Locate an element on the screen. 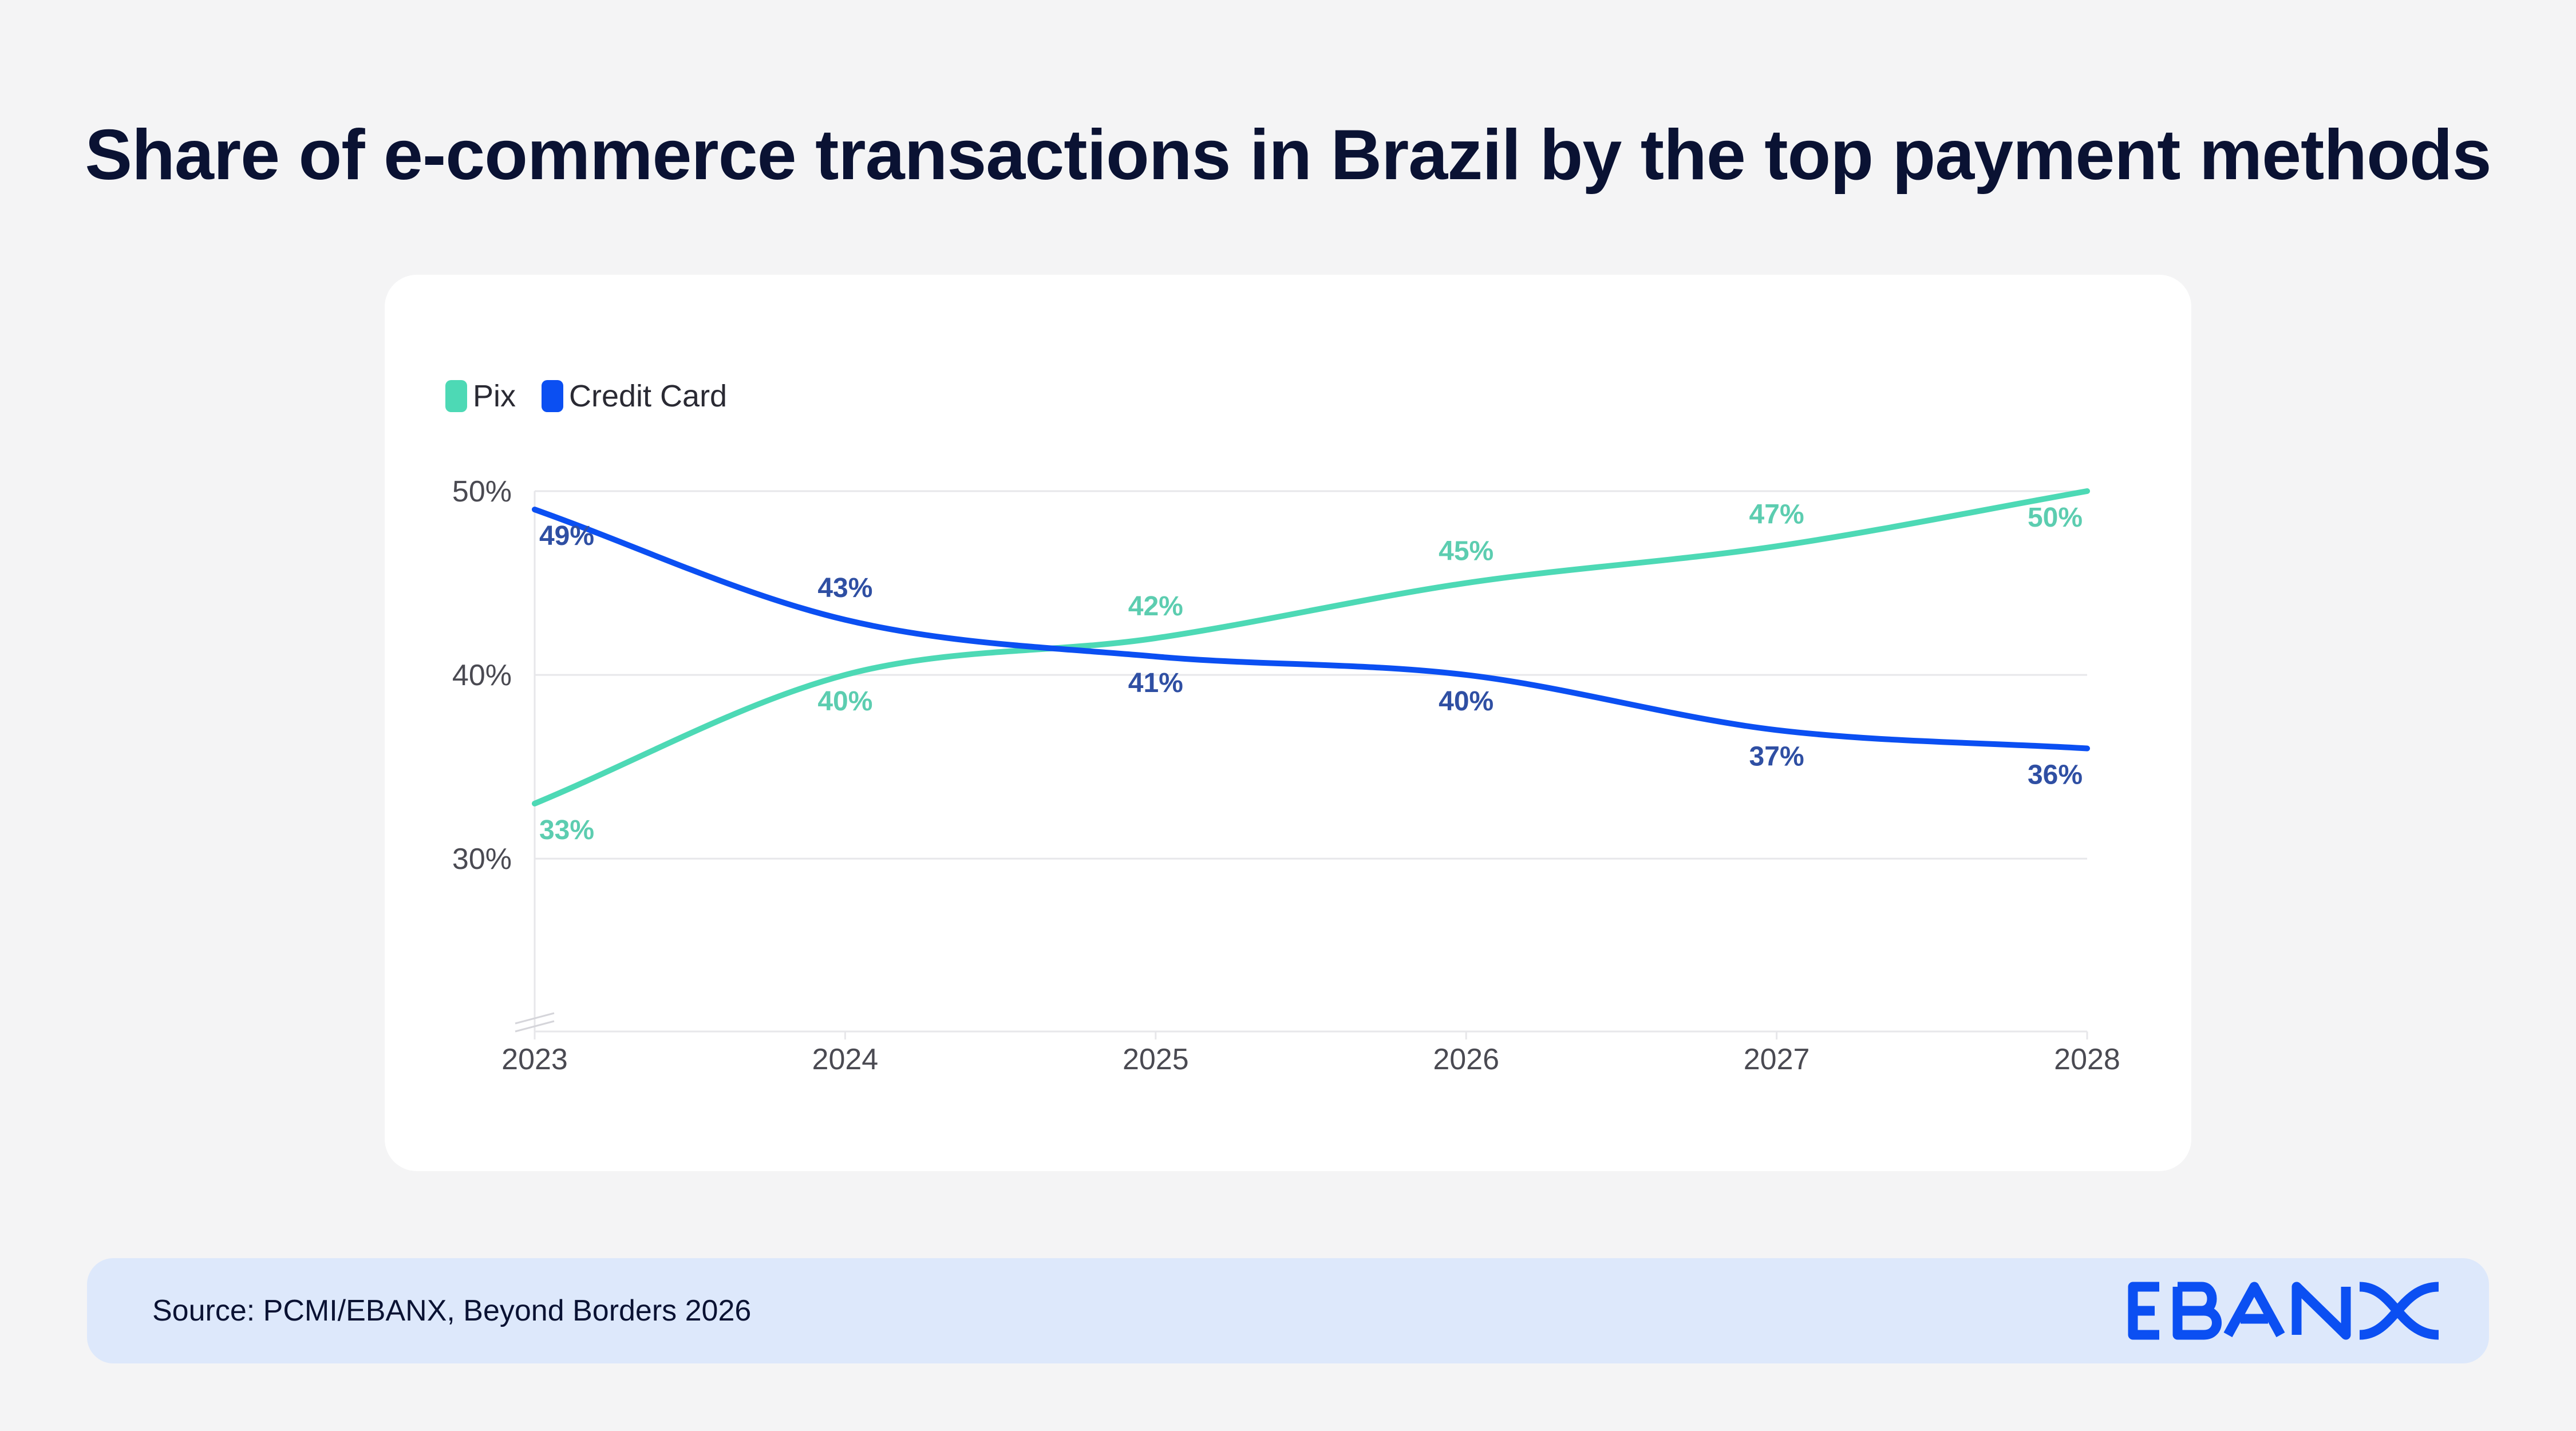  x-tick-label: 2027 is located at coordinates (1777, 1059).